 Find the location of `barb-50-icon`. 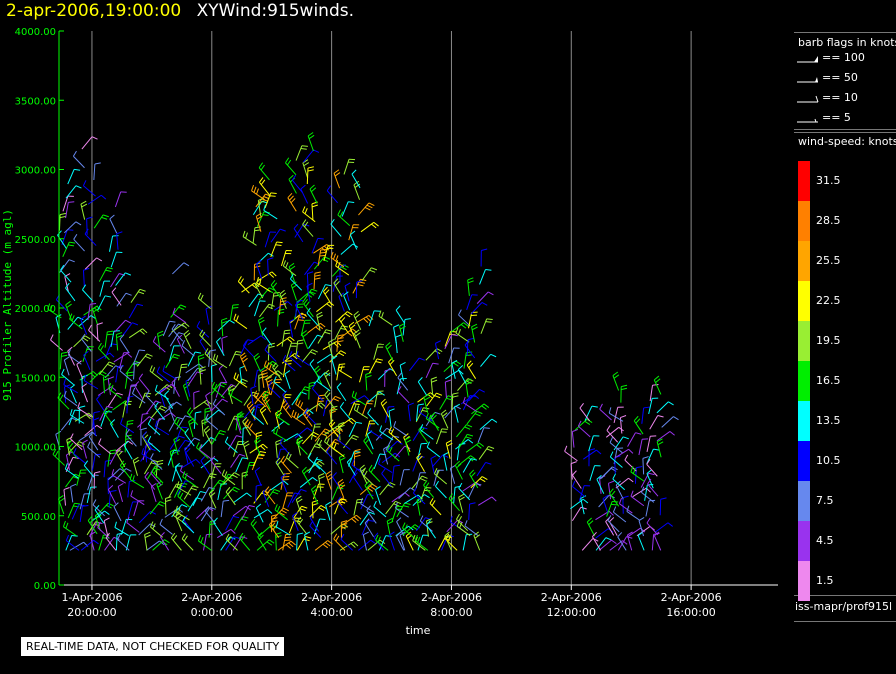

barb-50-icon is located at coordinates (807, 80).